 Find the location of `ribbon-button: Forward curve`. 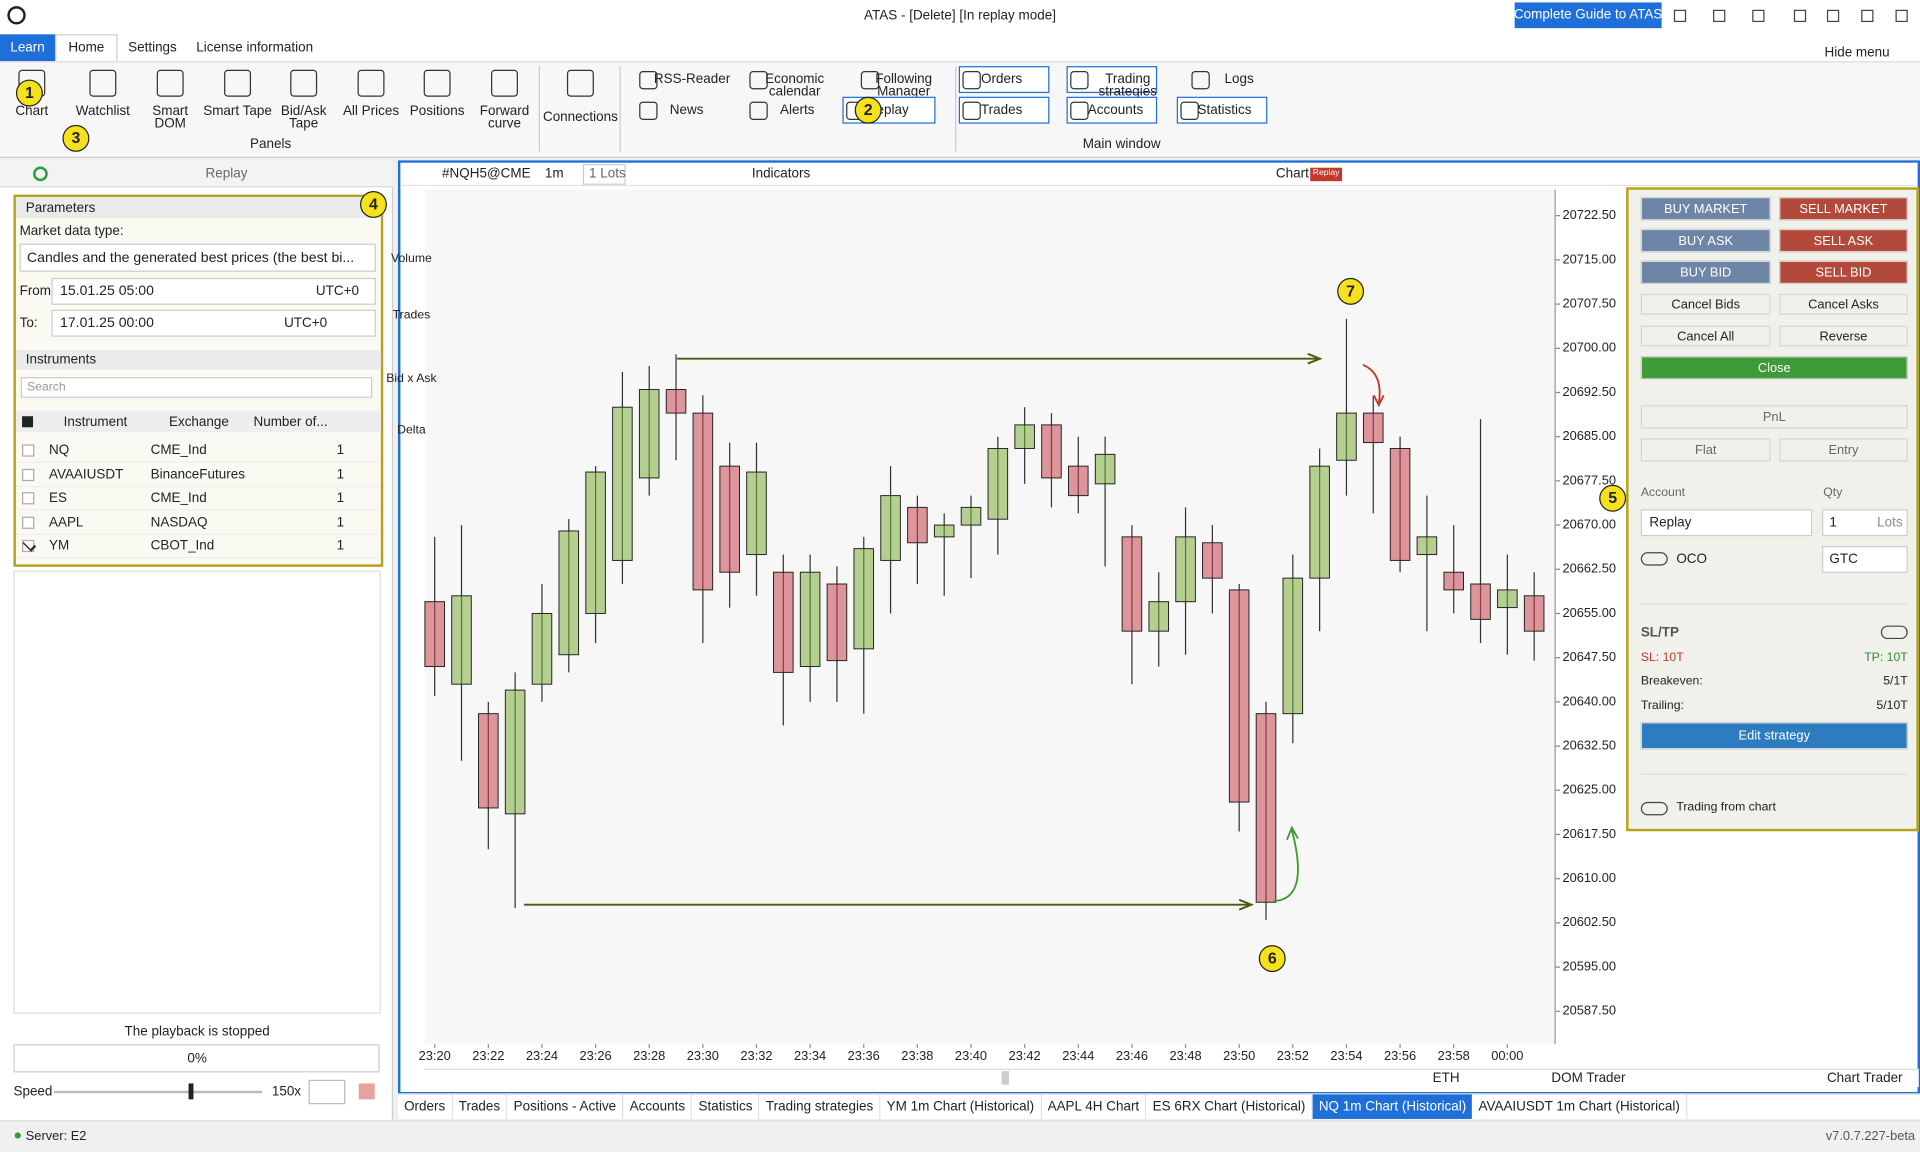

ribbon-button: Forward curve is located at coordinates (504, 117).